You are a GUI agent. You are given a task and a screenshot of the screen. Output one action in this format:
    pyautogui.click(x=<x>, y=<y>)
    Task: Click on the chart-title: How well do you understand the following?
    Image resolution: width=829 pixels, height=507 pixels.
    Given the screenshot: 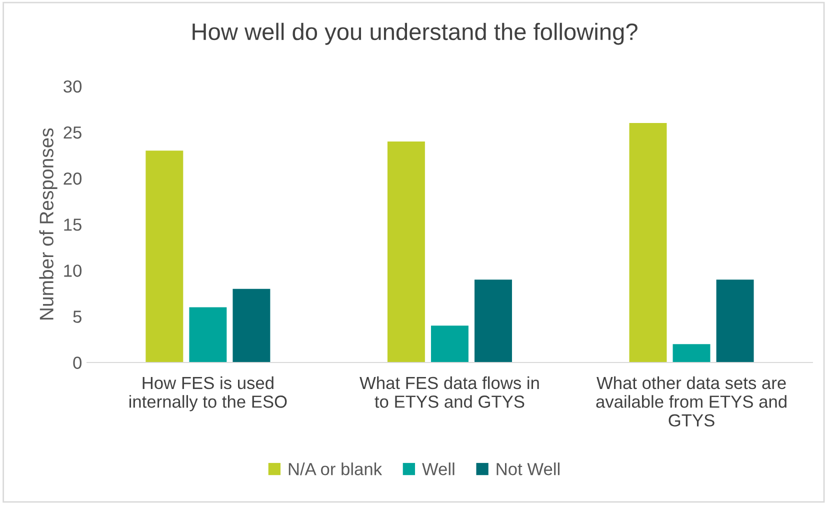 What is the action you would take?
    pyautogui.click(x=415, y=33)
    